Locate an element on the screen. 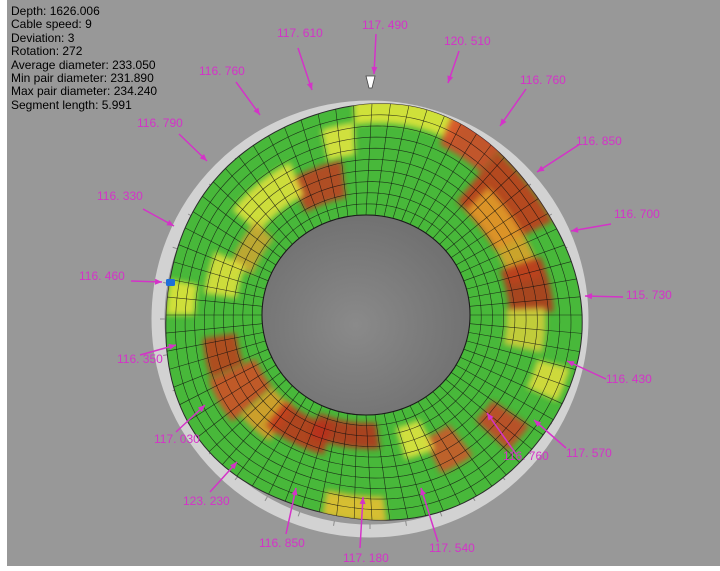  callout: 116. 430 is located at coordinates (609, 373).